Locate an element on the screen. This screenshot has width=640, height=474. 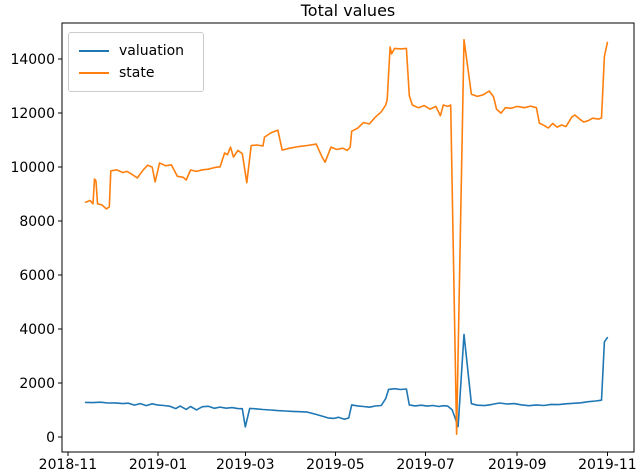
y-tick-label-8000: 8000 is located at coordinates (37, 222).